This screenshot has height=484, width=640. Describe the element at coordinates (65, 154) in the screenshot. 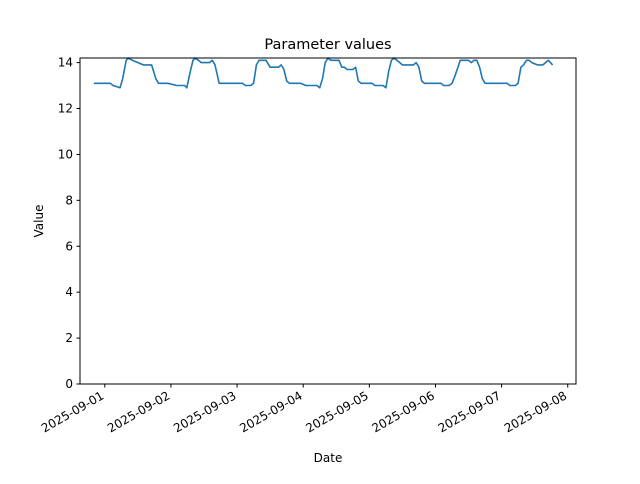

I see `y-tick-label: 10` at that location.